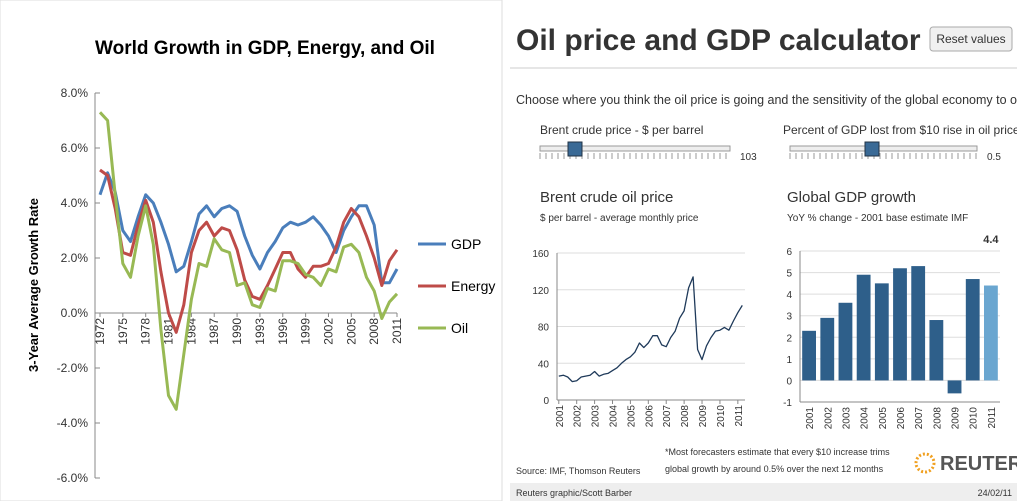 This screenshot has height=501, width=1017. Describe the element at coordinates (473, 286) in the screenshot. I see `legend-label: Energy` at that location.